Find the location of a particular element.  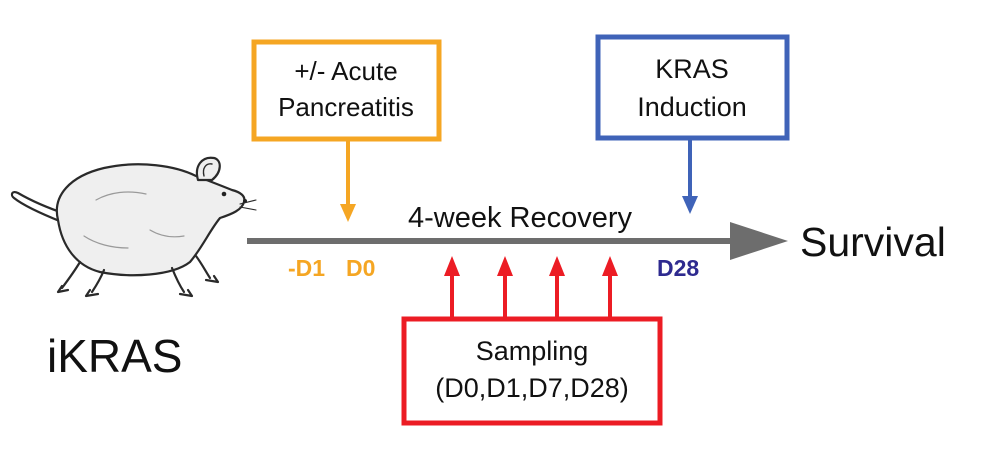

induction-box-line2: Induction is located at coordinates (692, 107).